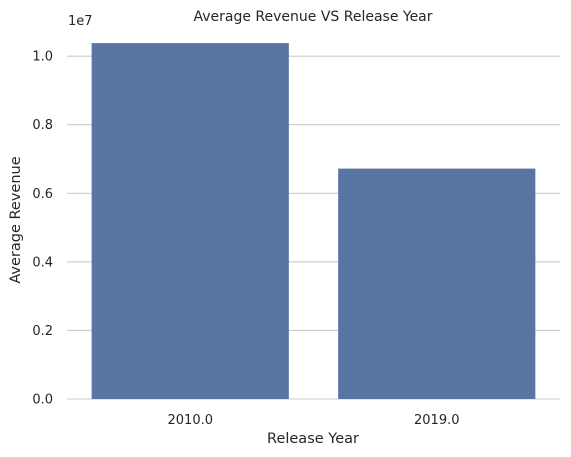  What do you see at coordinates (313, 439) in the screenshot?
I see `x-axis-label: Release Year` at bounding box center [313, 439].